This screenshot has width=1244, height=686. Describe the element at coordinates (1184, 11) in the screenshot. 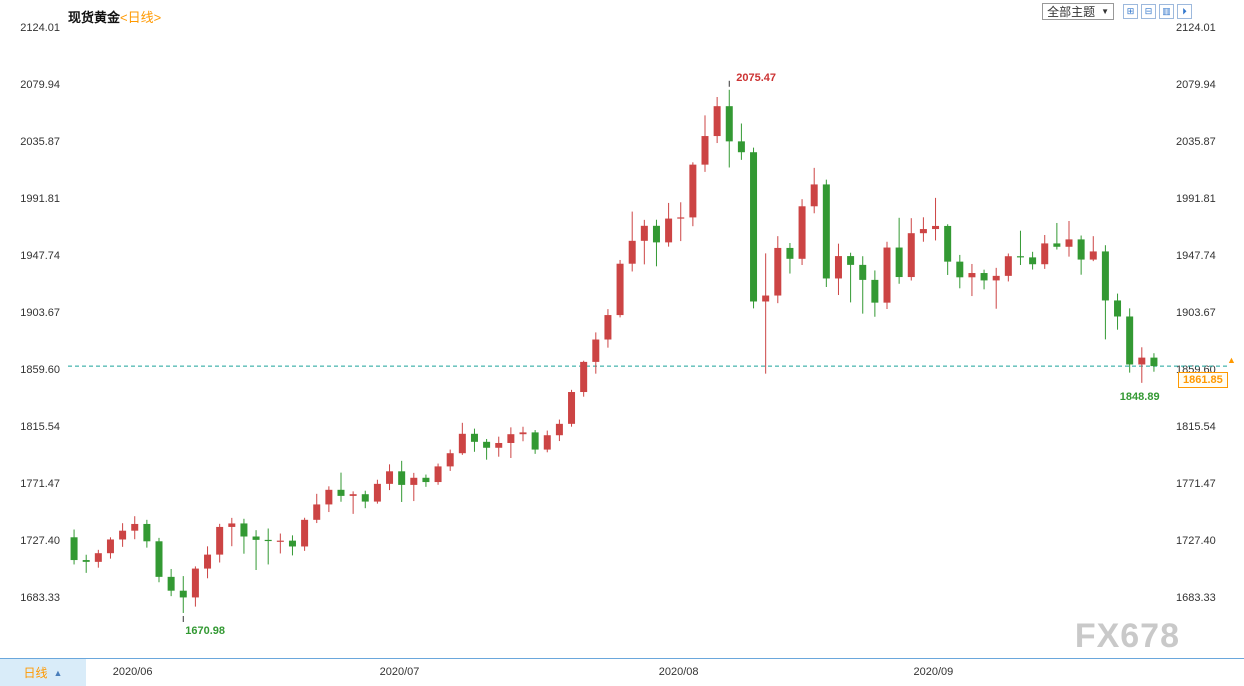

I see `forward-icon: ⏵` at that location.